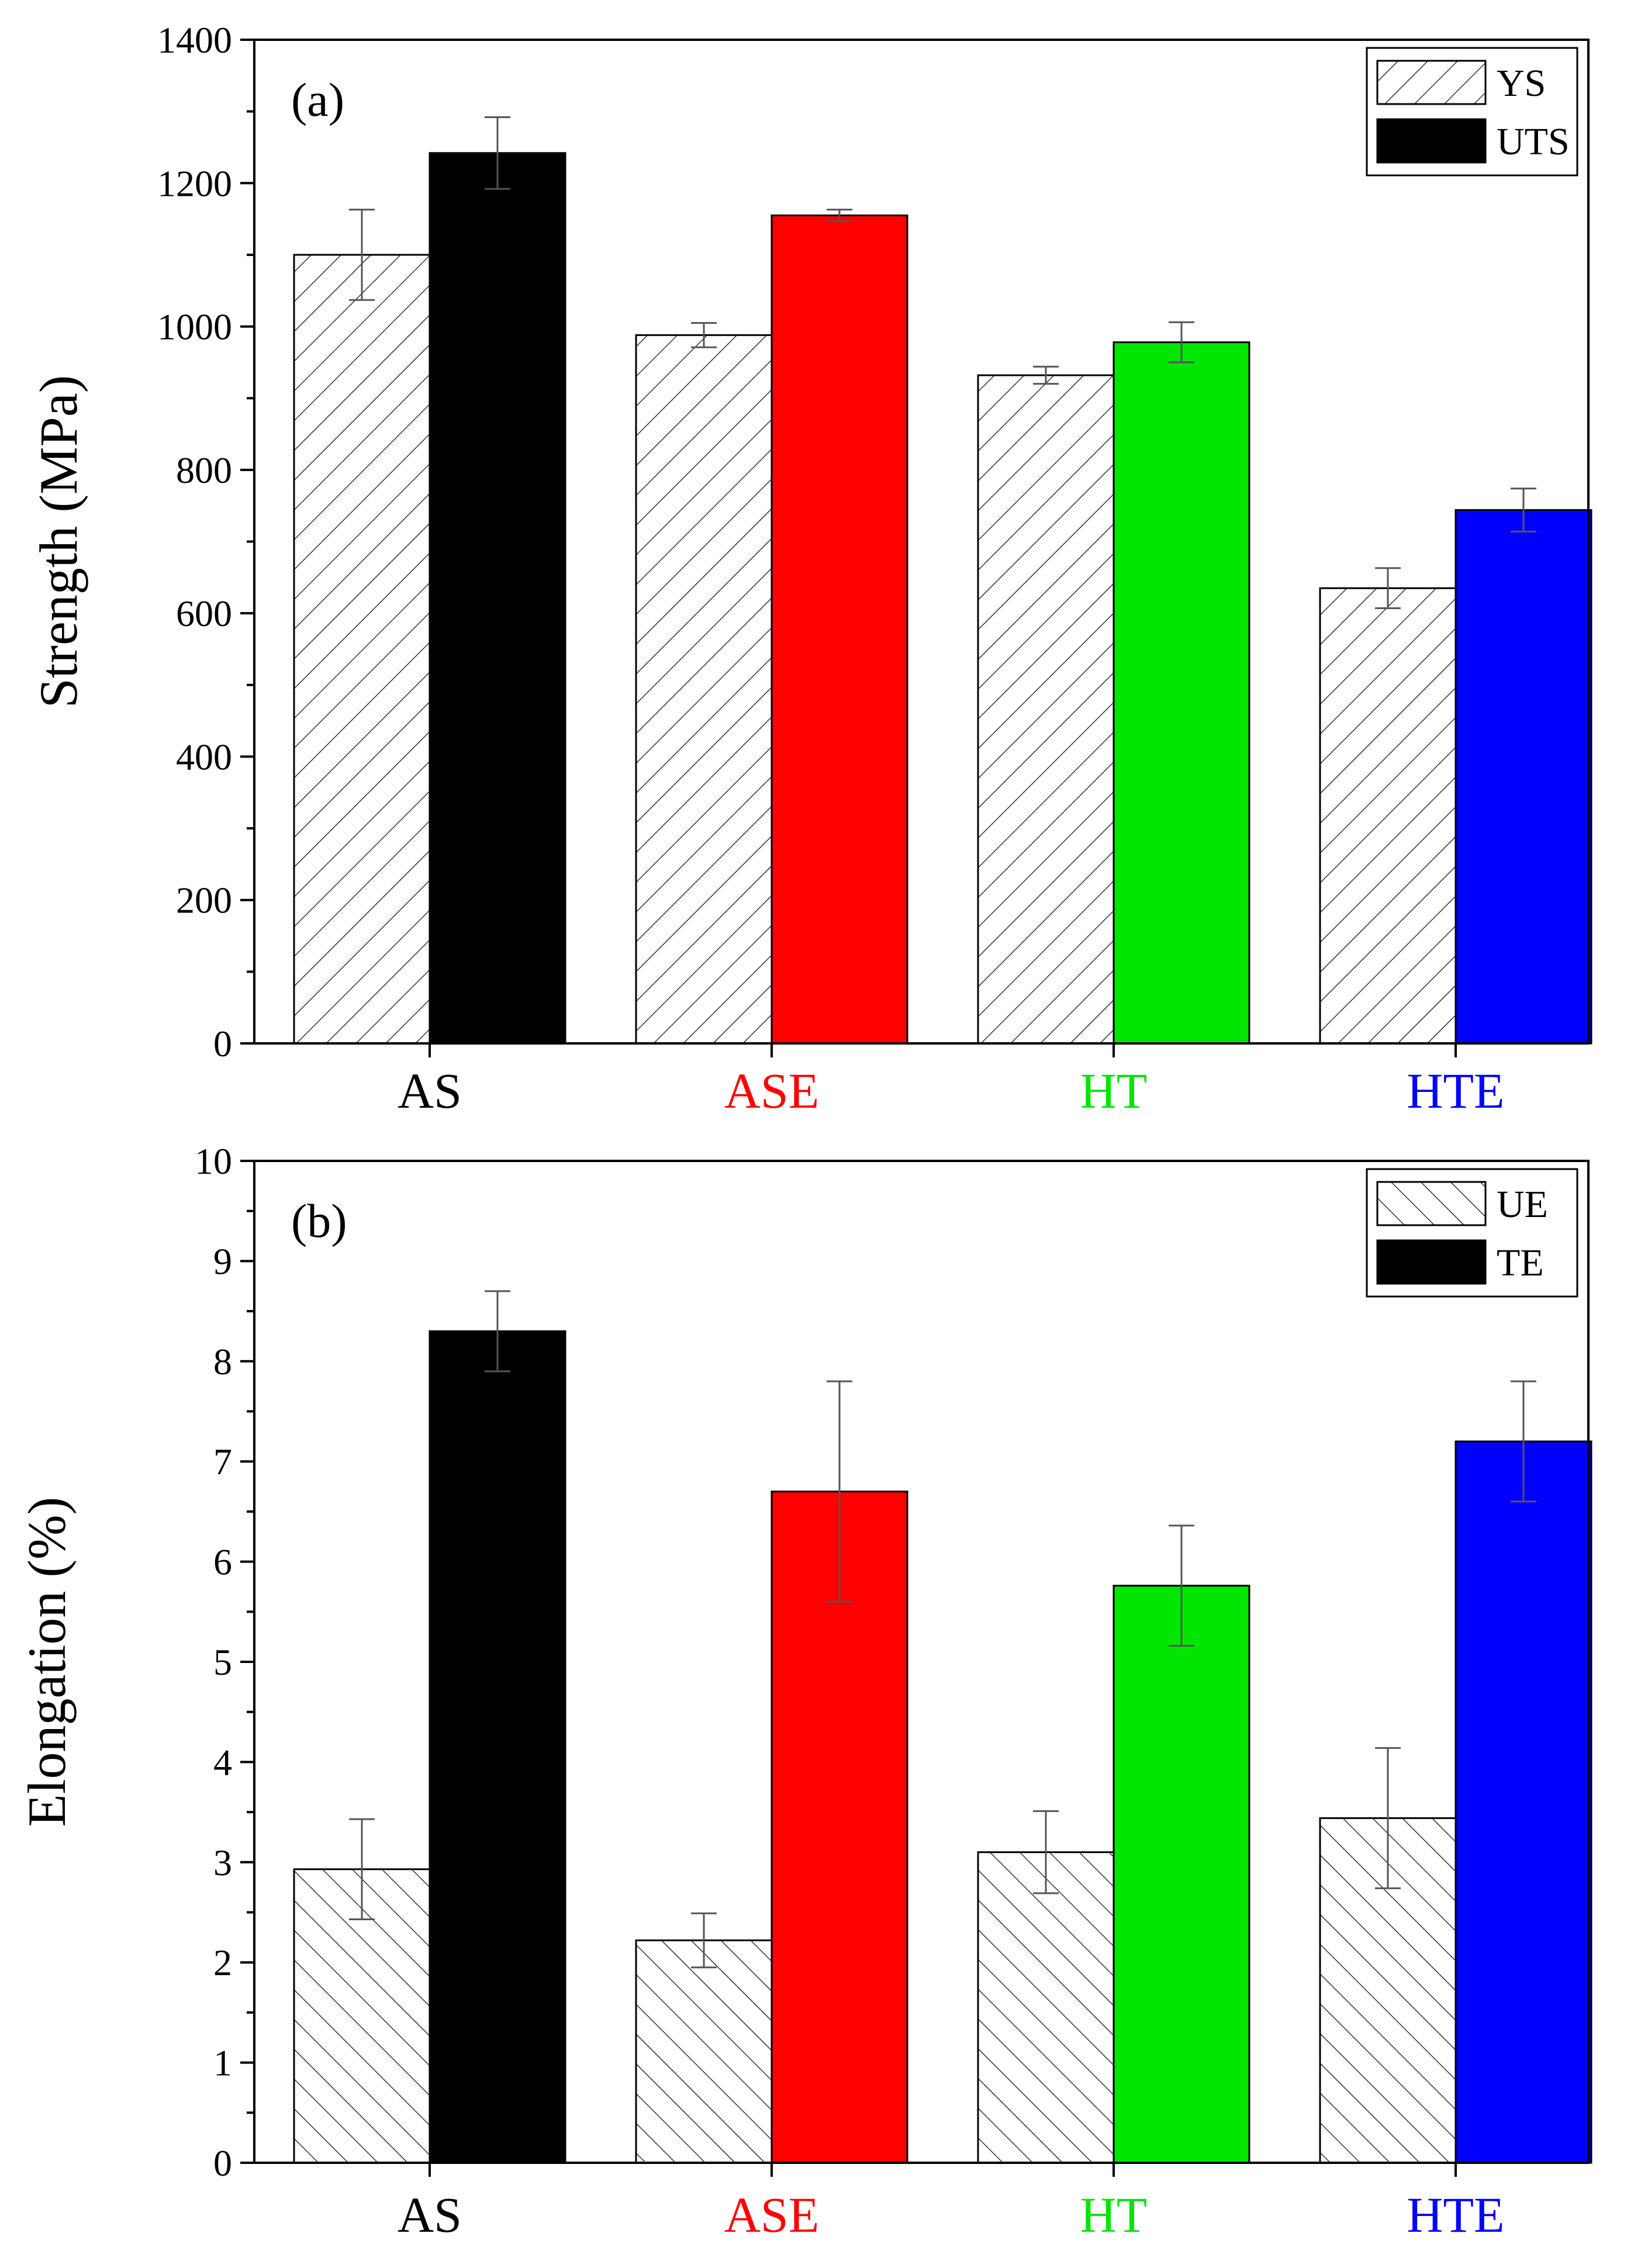 The image size is (1648, 2268). Describe the element at coordinates (1046, 709) in the screenshot. I see `bar-ys-ht` at that location.